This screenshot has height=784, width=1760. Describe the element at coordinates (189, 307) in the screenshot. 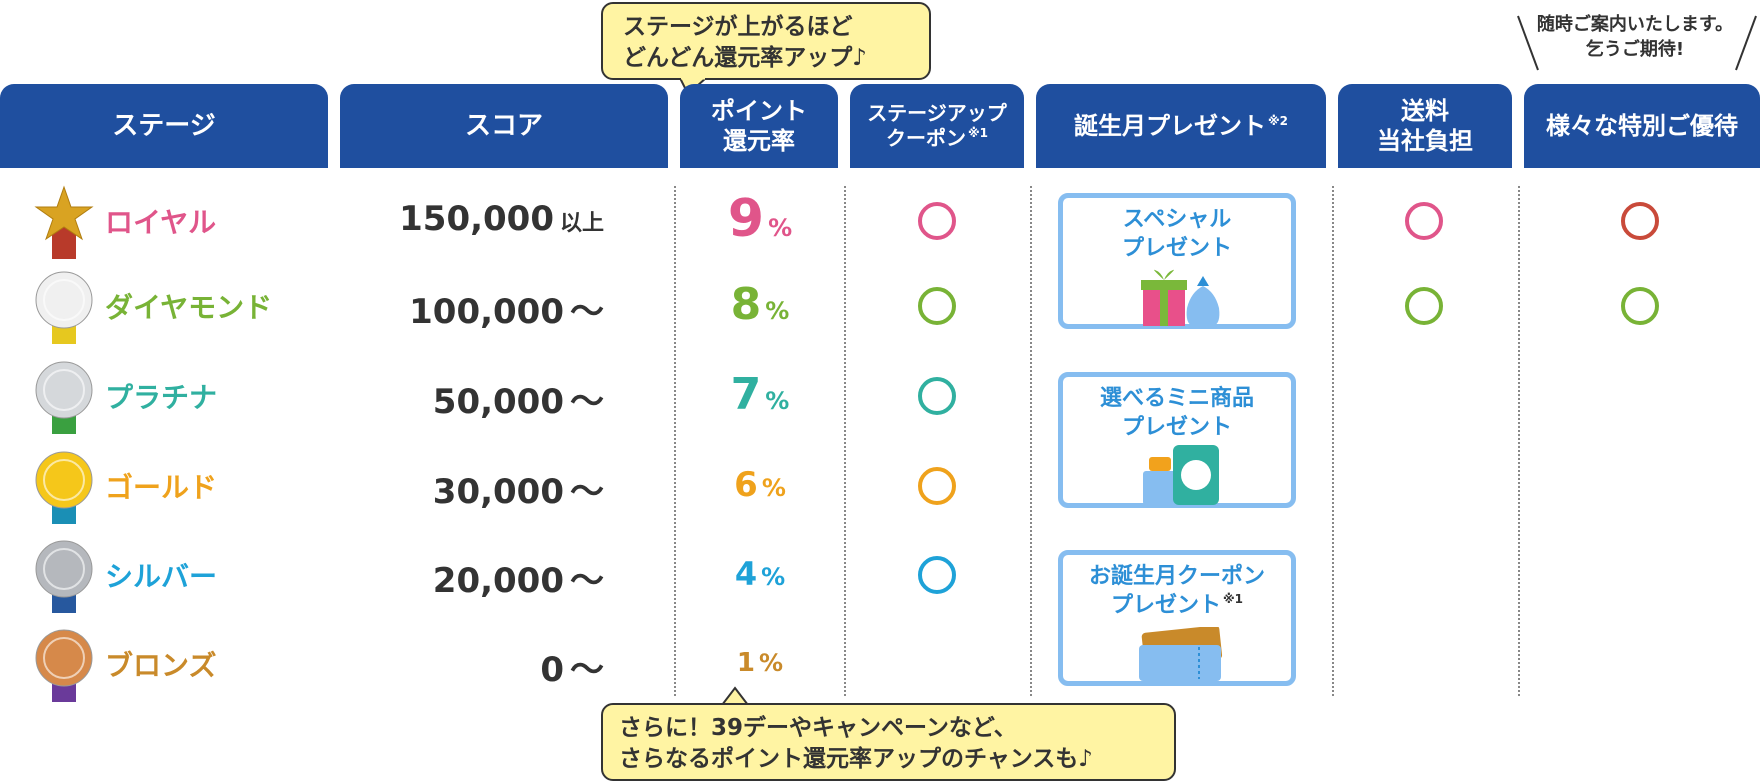

I see `stage-name: ダイヤモンド` at that location.